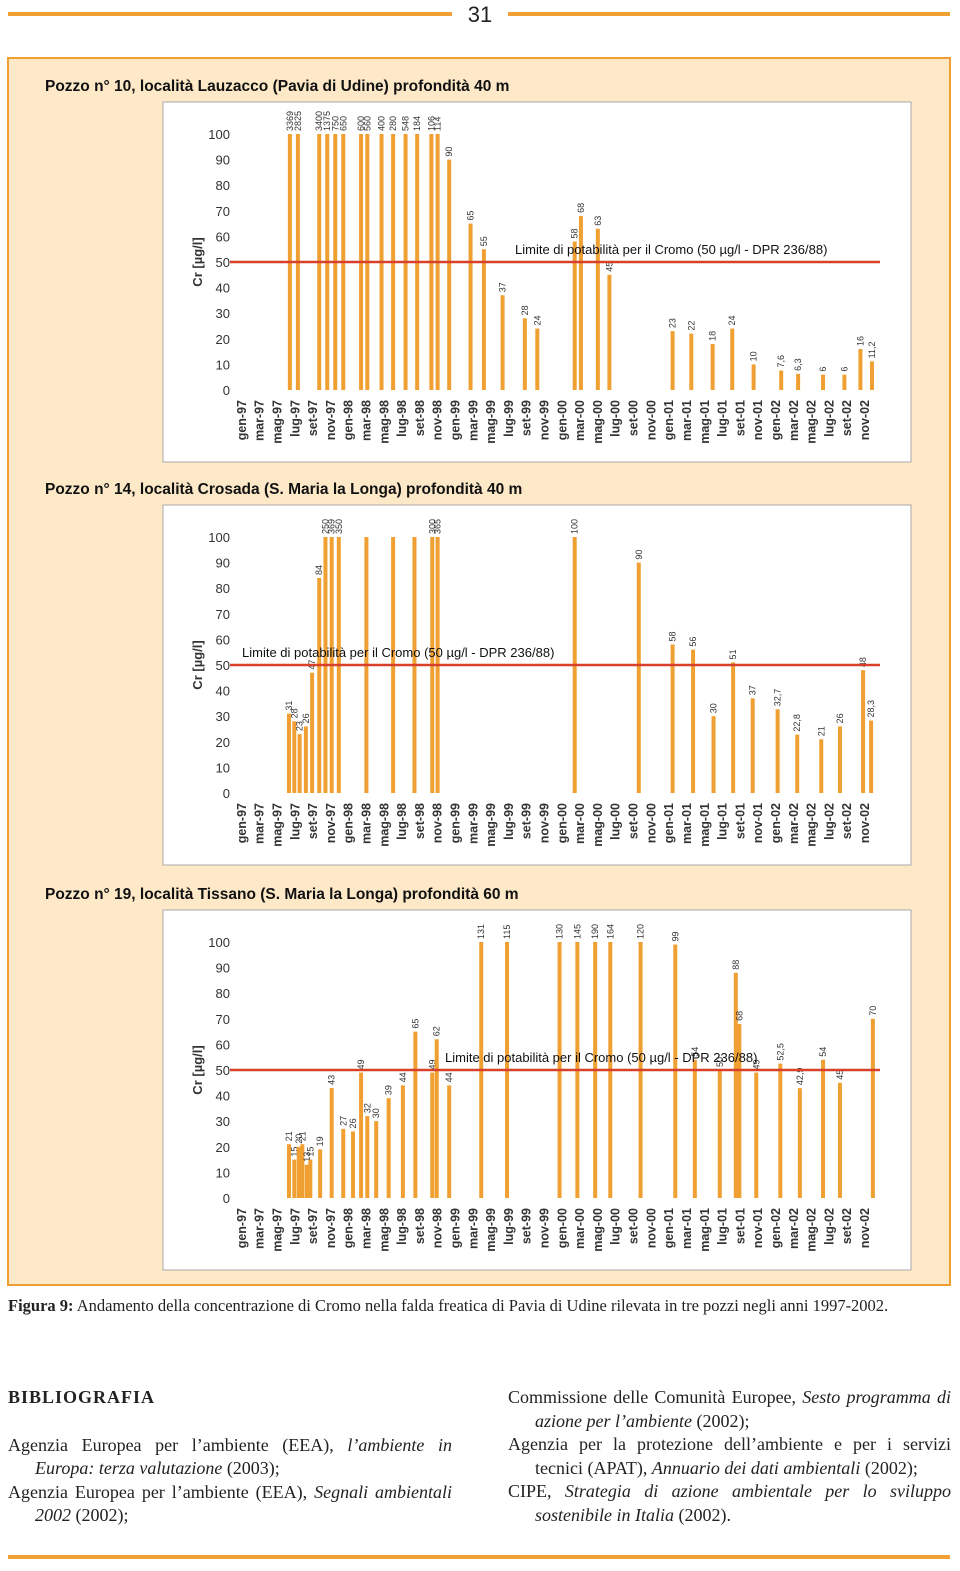 This screenshot has height=1571, width=960. Describe the element at coordinates (219, 537) in the screenshot. I see `y-tick-label: 100` at that location.